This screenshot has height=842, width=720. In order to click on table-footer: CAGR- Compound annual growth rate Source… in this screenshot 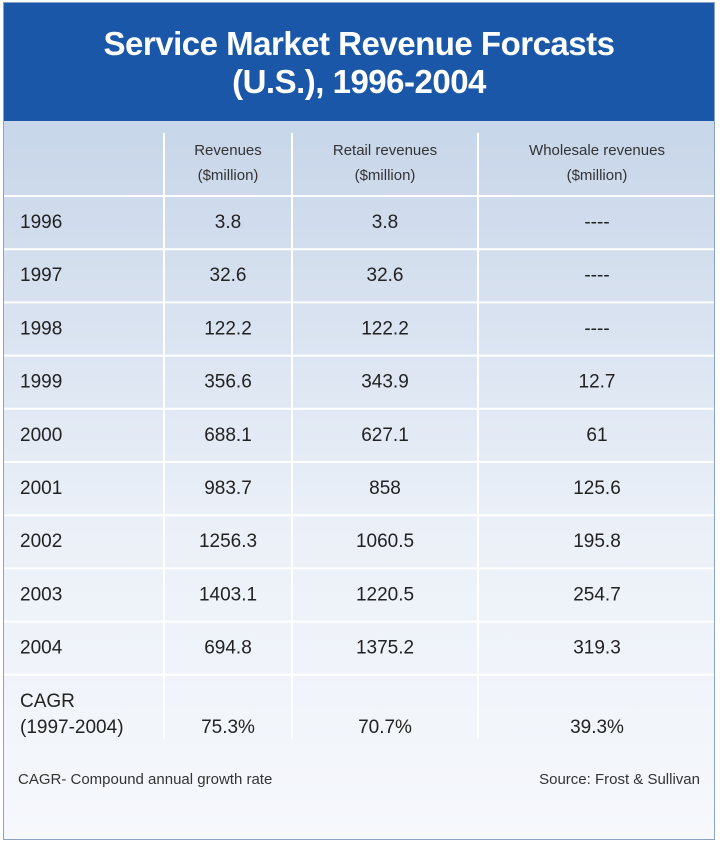, I will do `click(359, 782)`.